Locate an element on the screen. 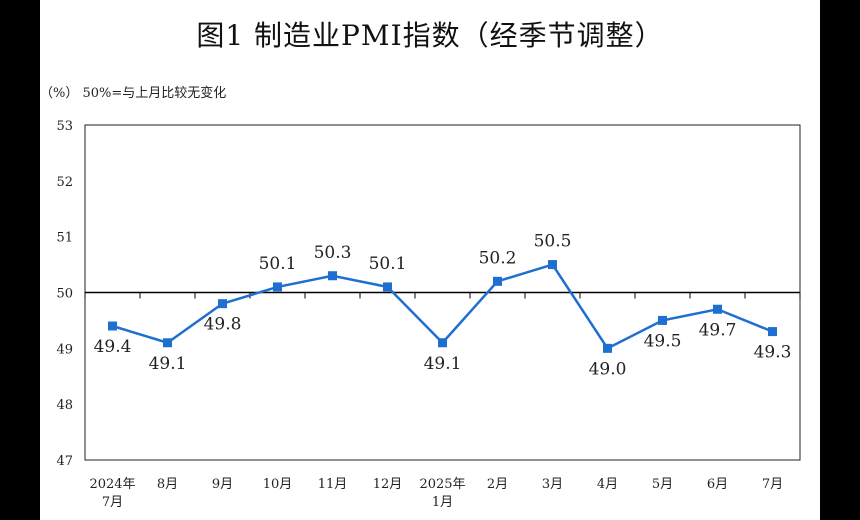 The image size is (860, 520). x-tick-label: 3月 is located at coordinates (552, 484).